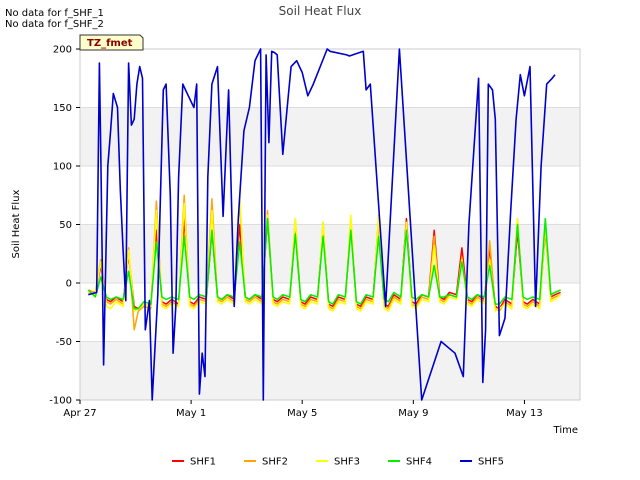 This screenshot has height=480, width=640. Describe the element at coordinates (62, 167) in the screenshot. I see `y-tick-label-4: 100` at that location.